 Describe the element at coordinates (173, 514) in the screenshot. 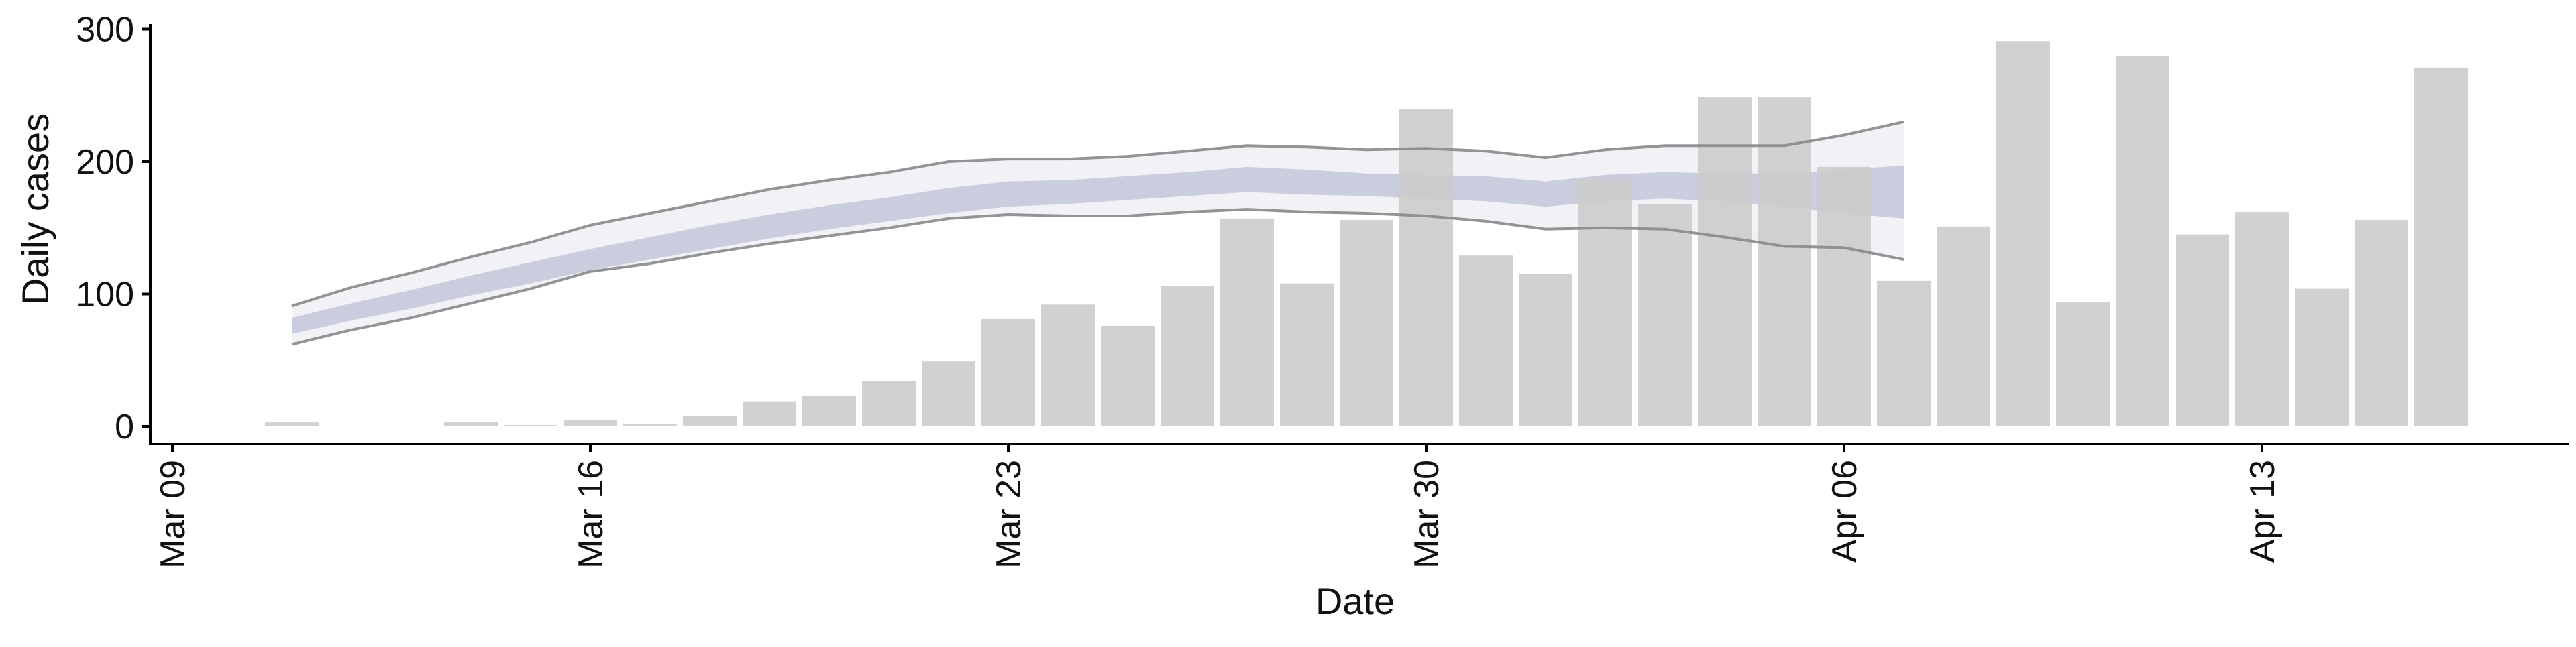

I see `x-tick-label-0: Mar 09` at that location.